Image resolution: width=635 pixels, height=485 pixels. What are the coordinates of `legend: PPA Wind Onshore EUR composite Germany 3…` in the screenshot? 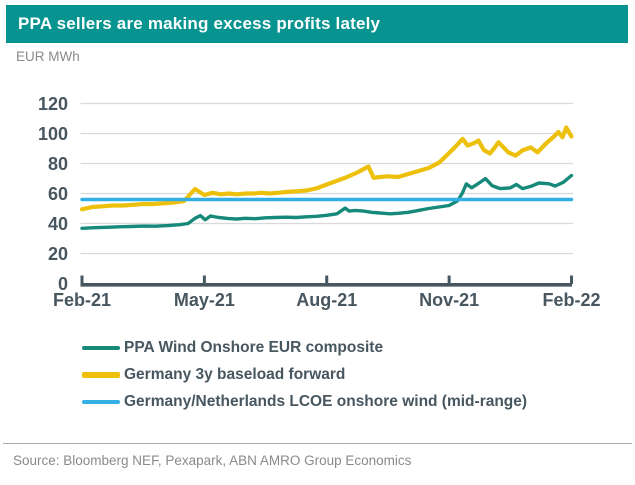 It's located at (304, 374).